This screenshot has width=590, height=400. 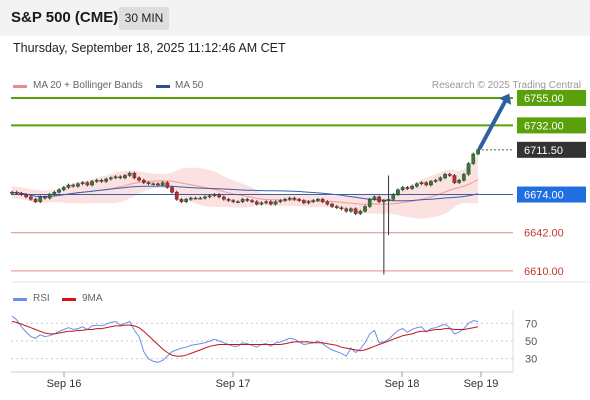 What do you see at coordinates (233, 384) in the screenshot?
I see `x-tick-label: Sep 17` at bounding box center [233, 384].